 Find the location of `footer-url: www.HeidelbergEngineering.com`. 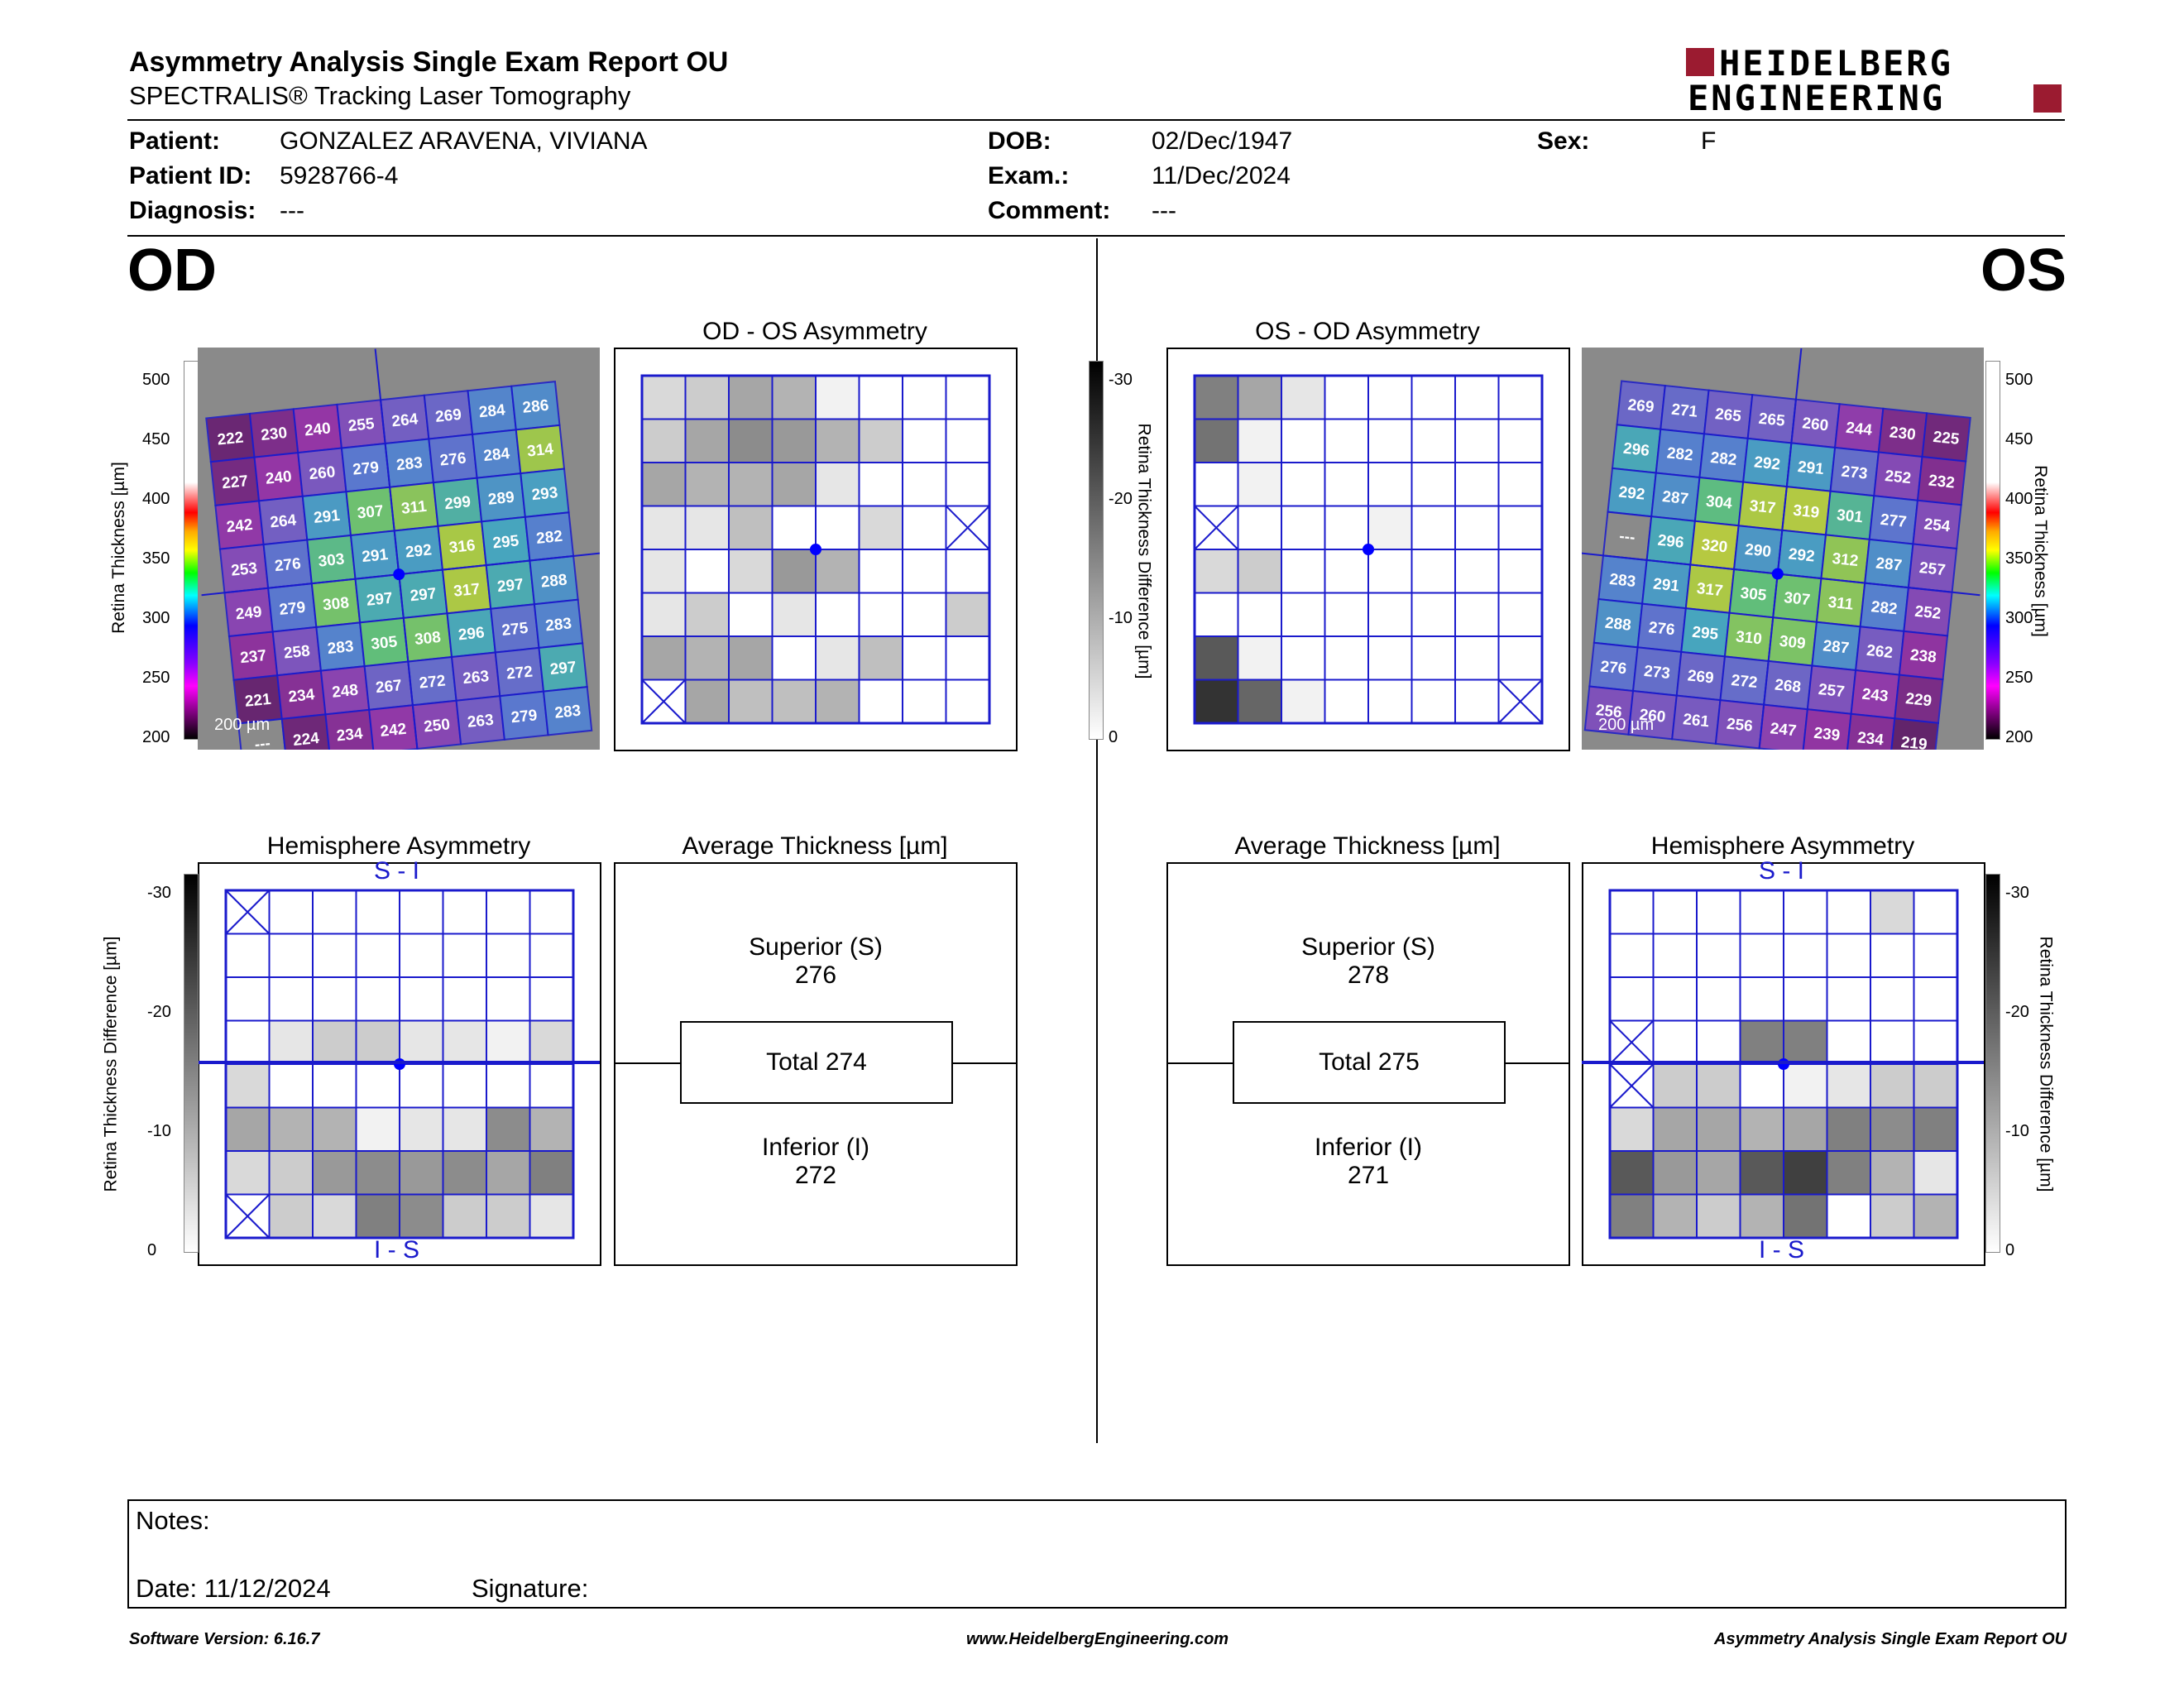

footer-url: www.HeidelbergEngineering.com is located at coordinates (1097, 1639).